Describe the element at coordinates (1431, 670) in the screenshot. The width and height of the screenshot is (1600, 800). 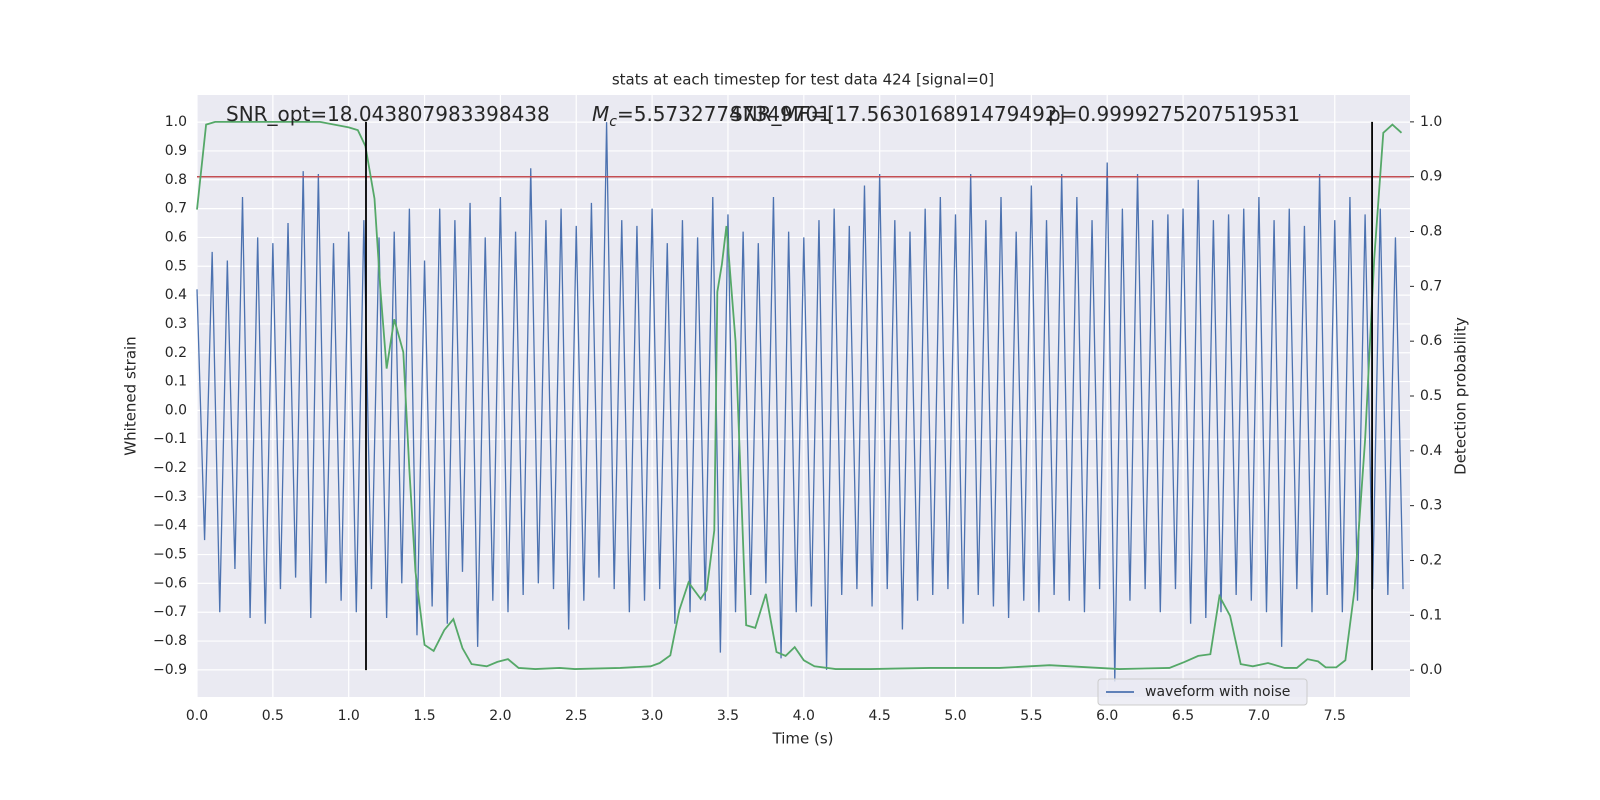
I see `y2-tick-label: 0.0` at that location.